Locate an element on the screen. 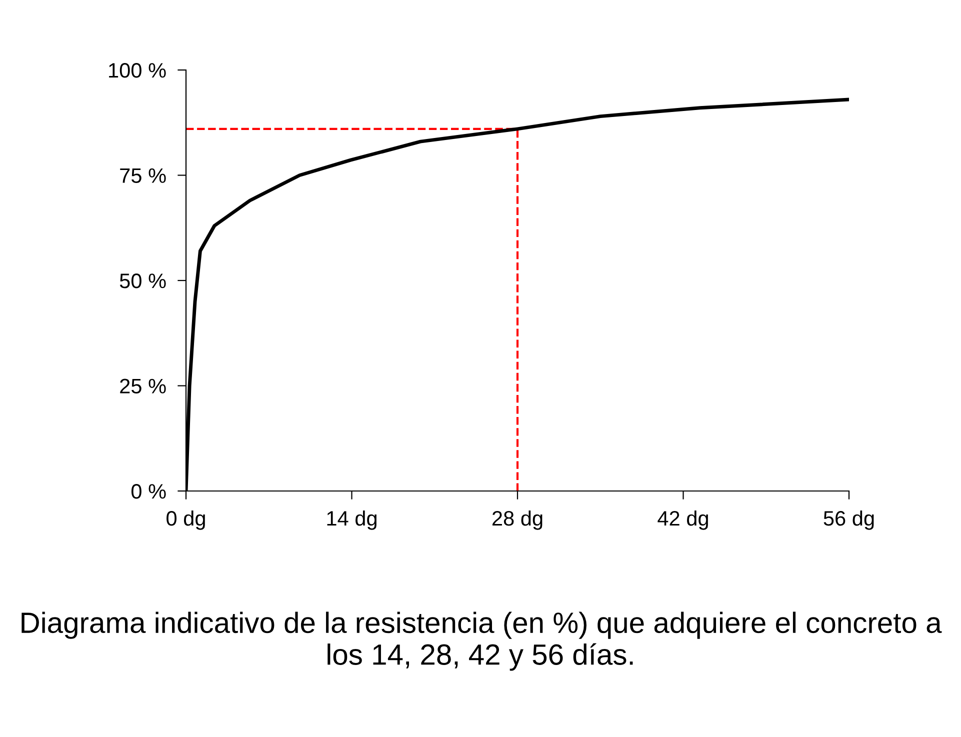 The height and width of the screenshot is (737, 961). x-tick-label: 42 dg is located at coordinates (683, 520).